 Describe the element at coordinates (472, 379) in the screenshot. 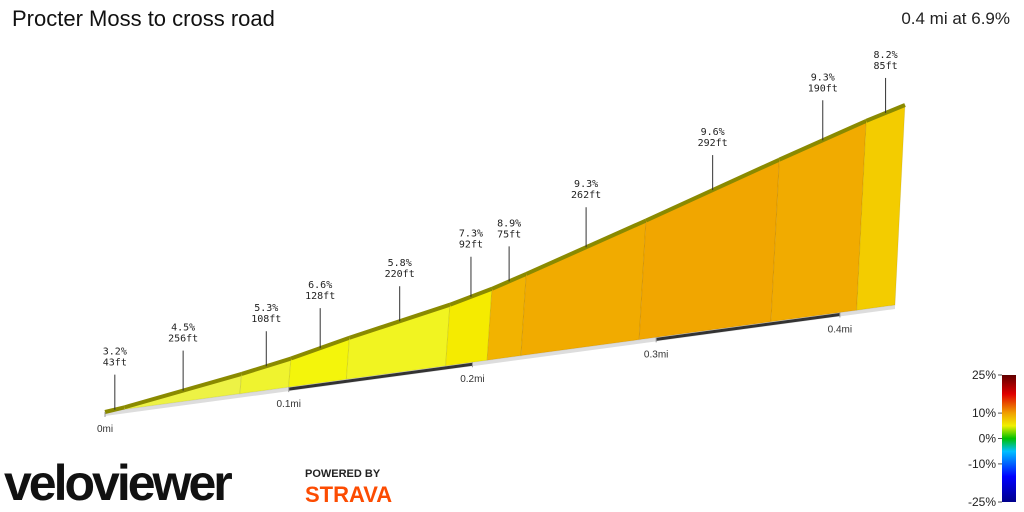

I see `x-tick-label: 0.2mi` at that location.